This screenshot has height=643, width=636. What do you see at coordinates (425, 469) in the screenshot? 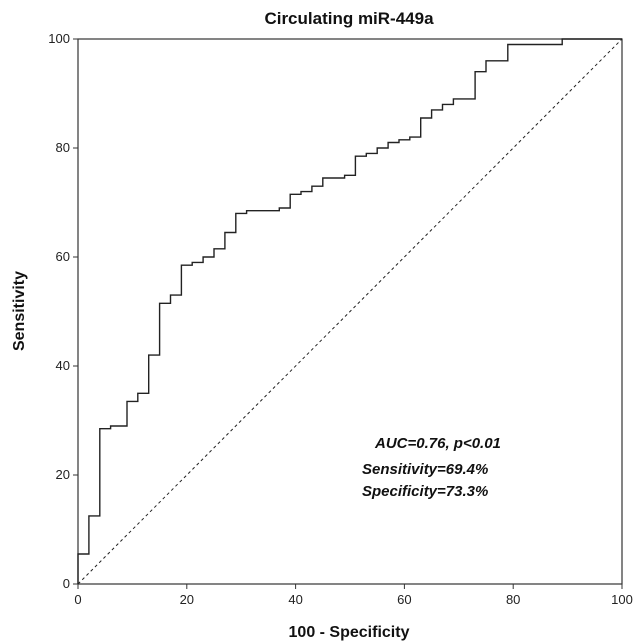
I see `annotation-sensitivity: Sensitivity=69.4%` at bounding box center [425, 469].